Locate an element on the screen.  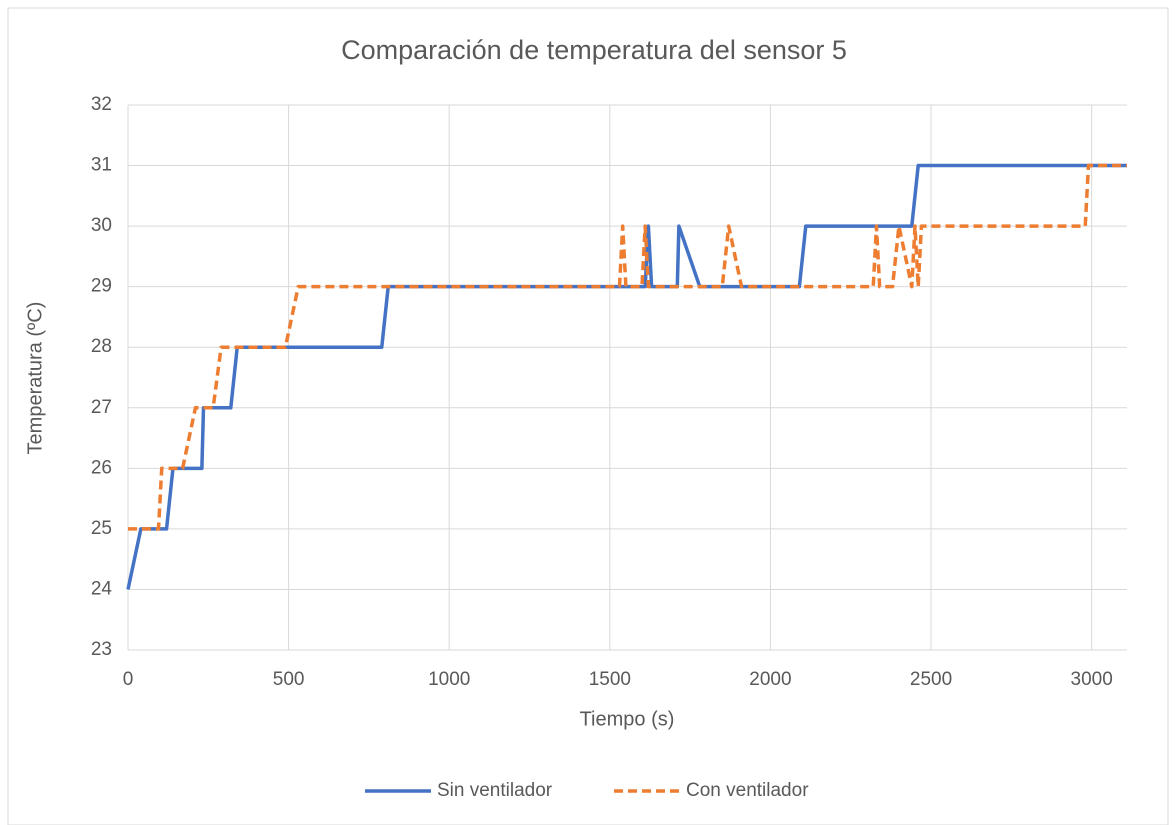
y-tick-label: 24 is located at coordinates (102, 588).